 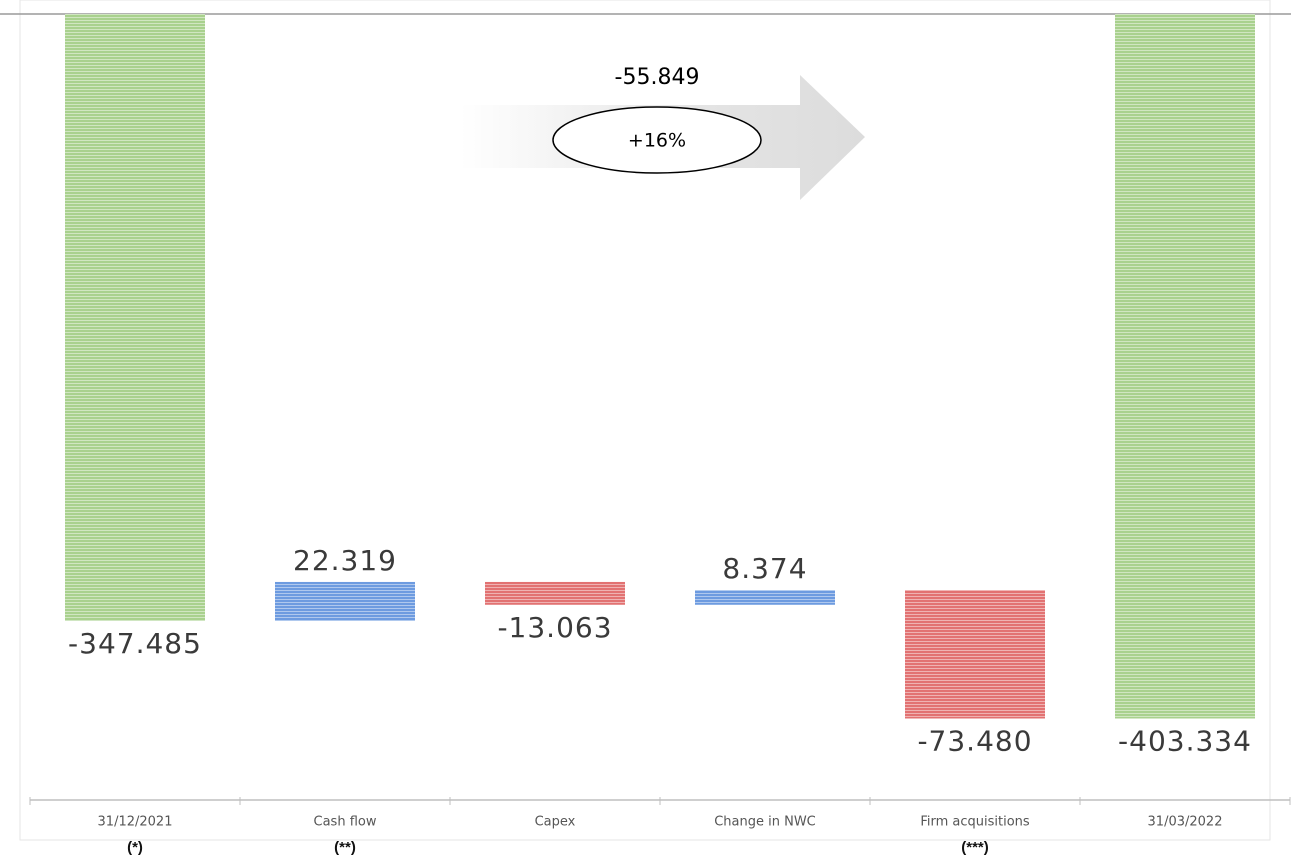 What do you see at coordinates (974, 740) in the screenshot?
I see `value-label: -73.480` at bounding box center [974, 740].